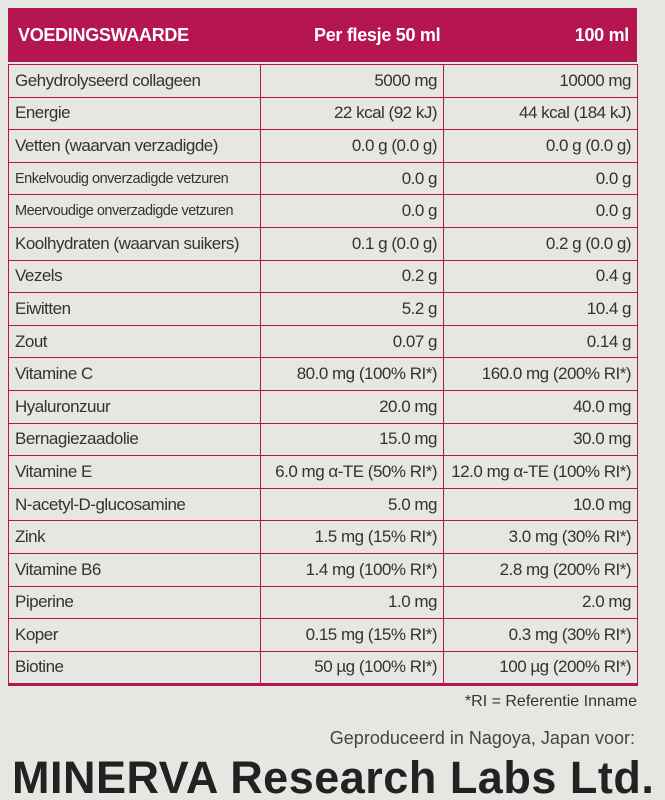  Describe the element at coordinates (540, 569) in the screenshot. I see `nutrient-value: 2.8 mg (200% RI*)` at that location.